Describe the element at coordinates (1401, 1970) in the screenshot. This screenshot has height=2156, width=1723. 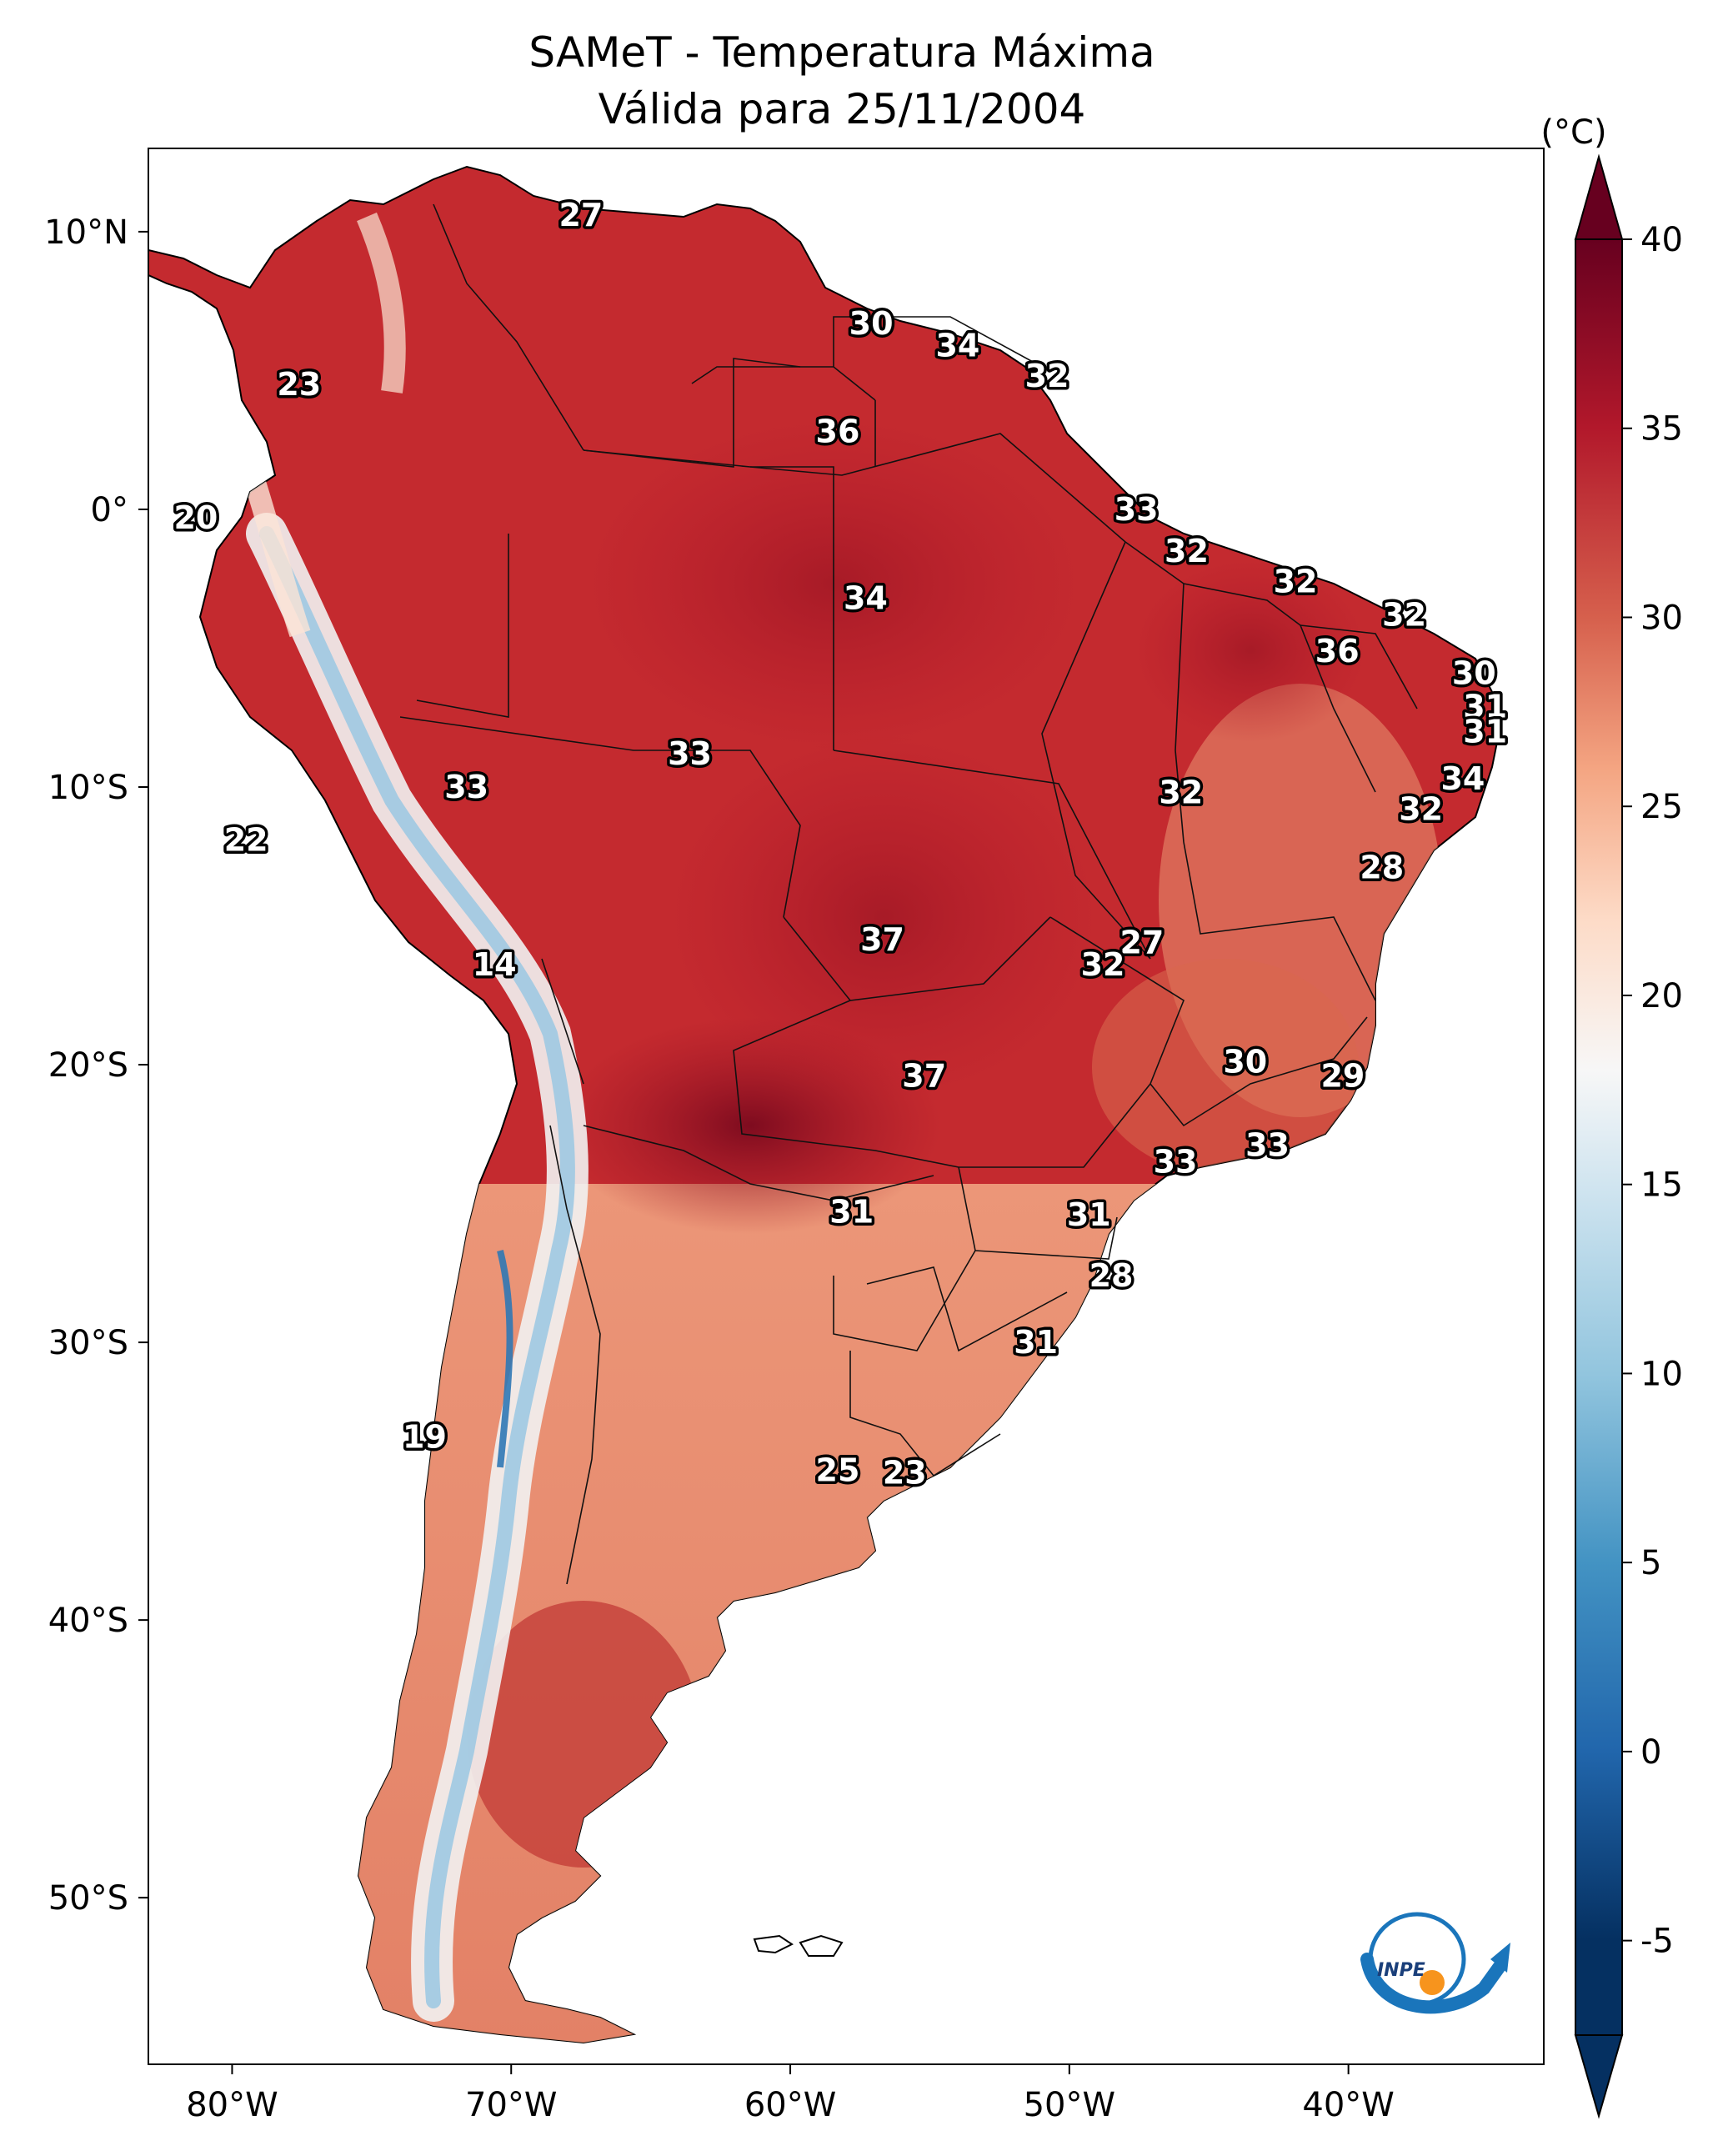
I see `inpe-logo-text: INPE` at that location.